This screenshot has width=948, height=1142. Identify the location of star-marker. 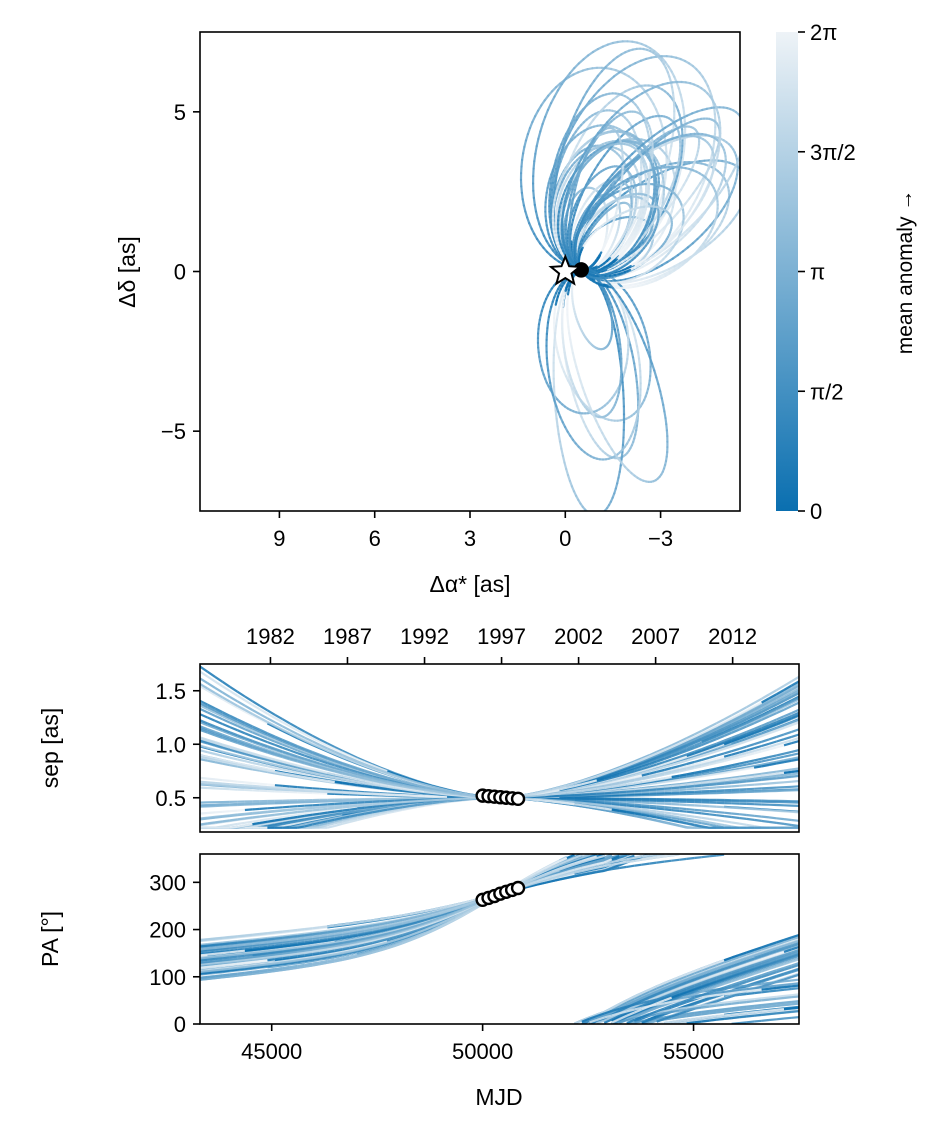
(565, 269).